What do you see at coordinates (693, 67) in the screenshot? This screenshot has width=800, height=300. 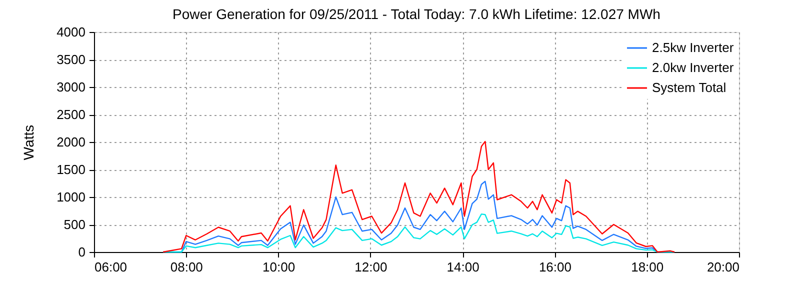 I see `legend-label: 2.0kw Inverter` at bounding box center [693, 67].